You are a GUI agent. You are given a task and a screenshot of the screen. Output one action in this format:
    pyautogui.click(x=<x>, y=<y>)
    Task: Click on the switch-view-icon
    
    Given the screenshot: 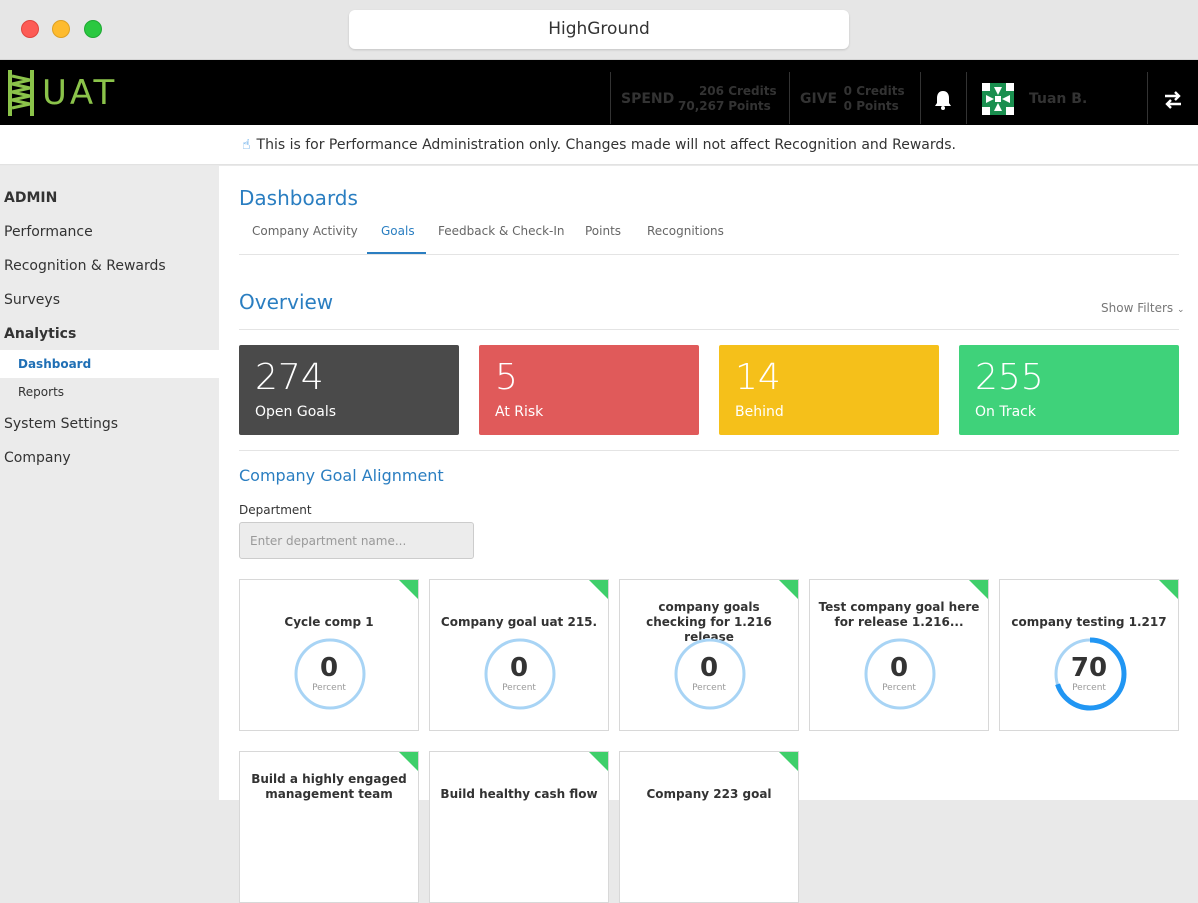 What is the action you would take?
    pyautogui.click(x=1173, y=100)
    